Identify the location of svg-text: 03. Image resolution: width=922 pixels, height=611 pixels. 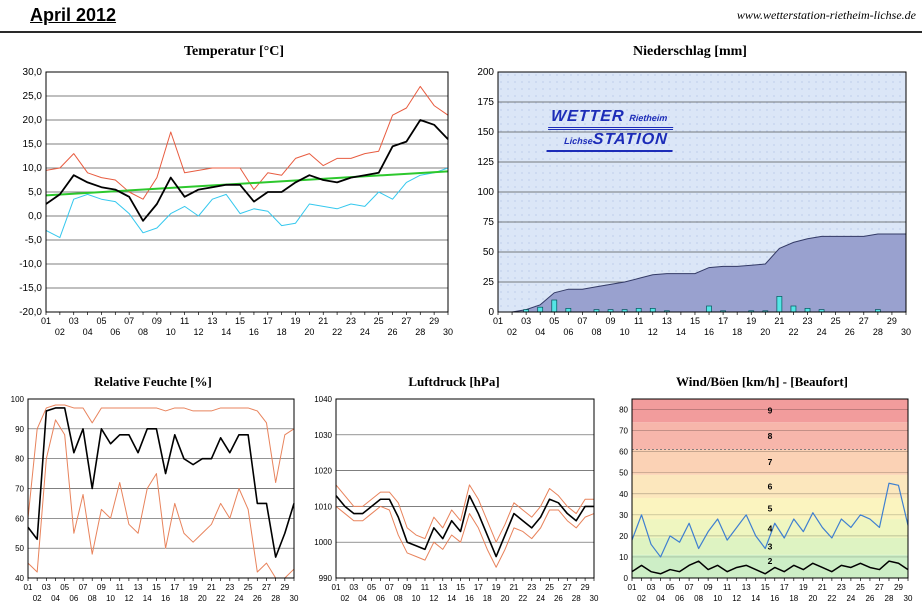
(526, 321).